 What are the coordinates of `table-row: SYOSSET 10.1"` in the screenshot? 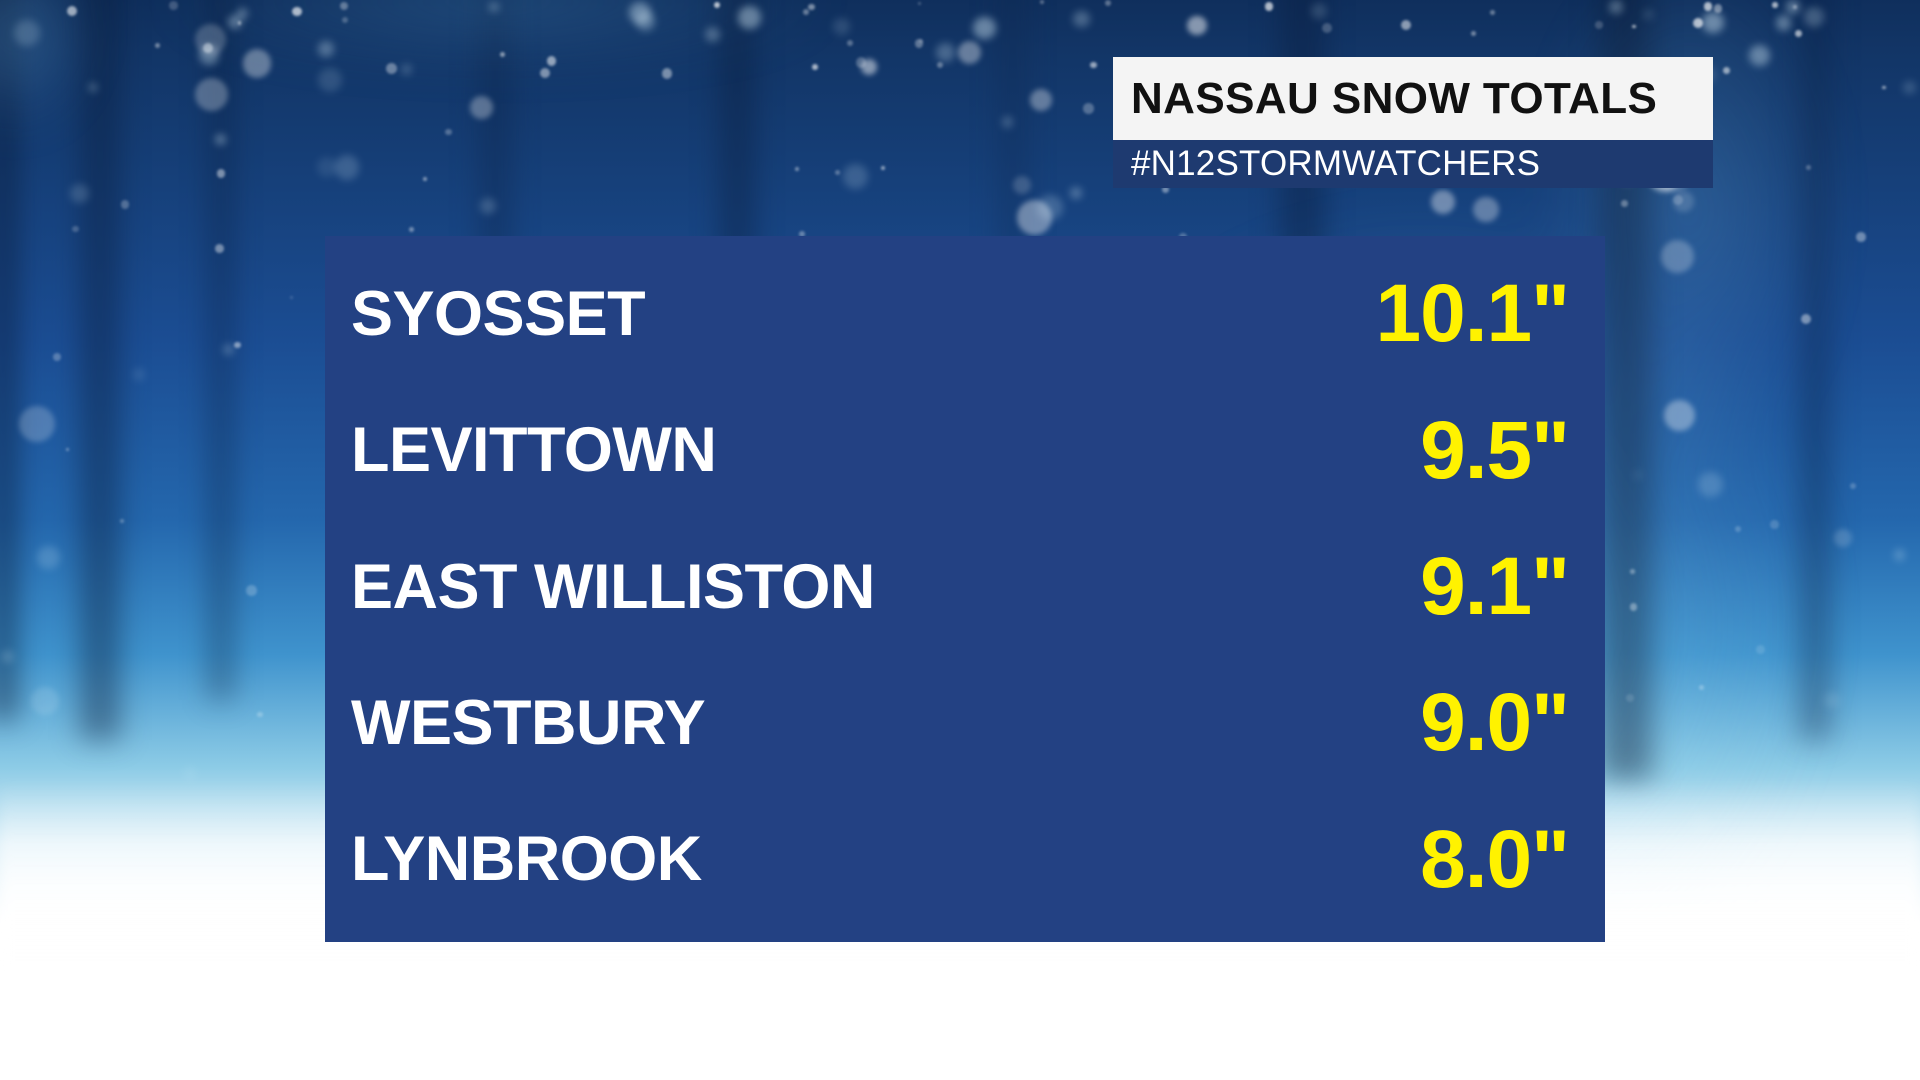 It's located at (965, 314).